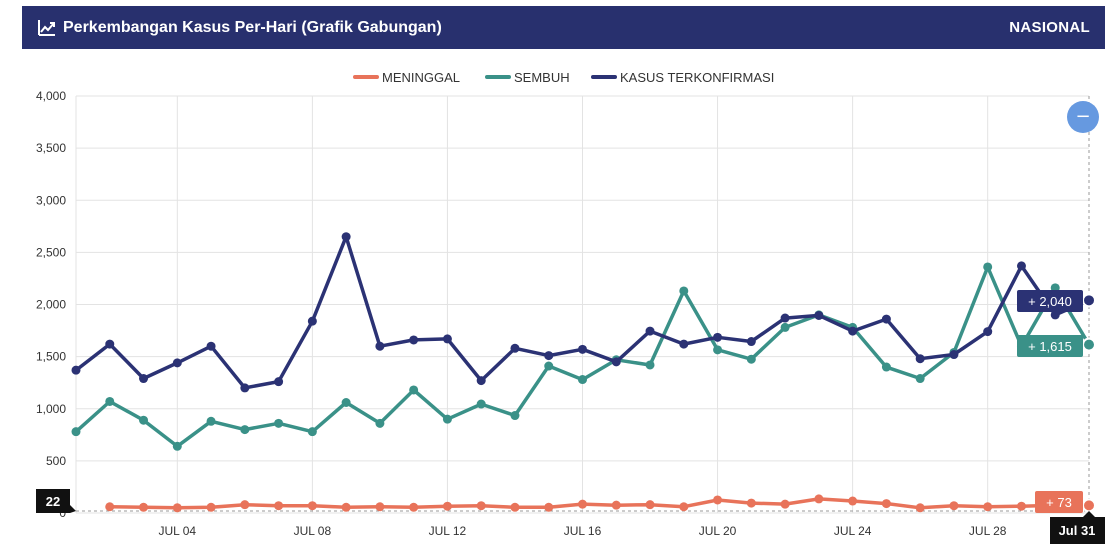 This screenshot has height=558, width=1112. I want to click on legend-item-label: MENINGGAL, so click(421, 77).